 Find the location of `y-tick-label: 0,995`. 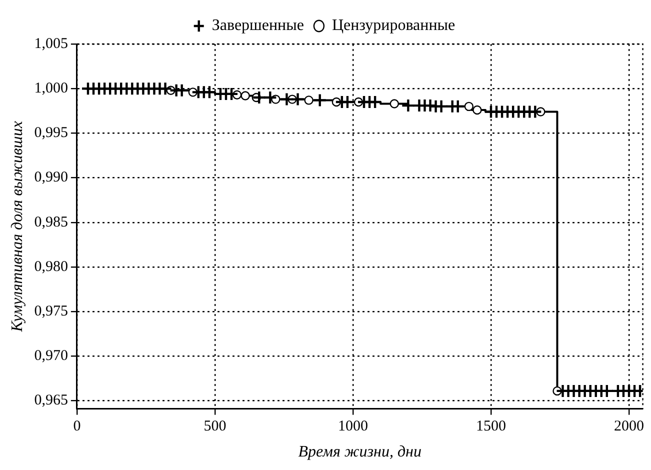

y-tick-label: 0,995 is located at coordinates (51, 133).